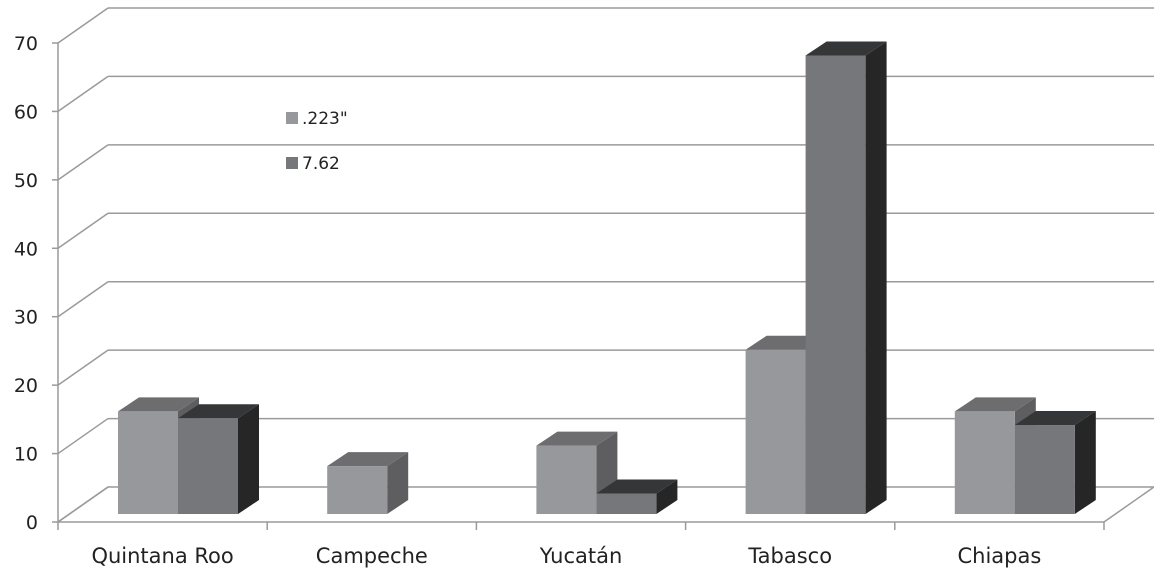 Image resolution: width=1154 pixels, height=573 pixels. Describe the element at coordinates (26, 249) in the screenshot. I see `y-tick-label-4: 40` at that location.